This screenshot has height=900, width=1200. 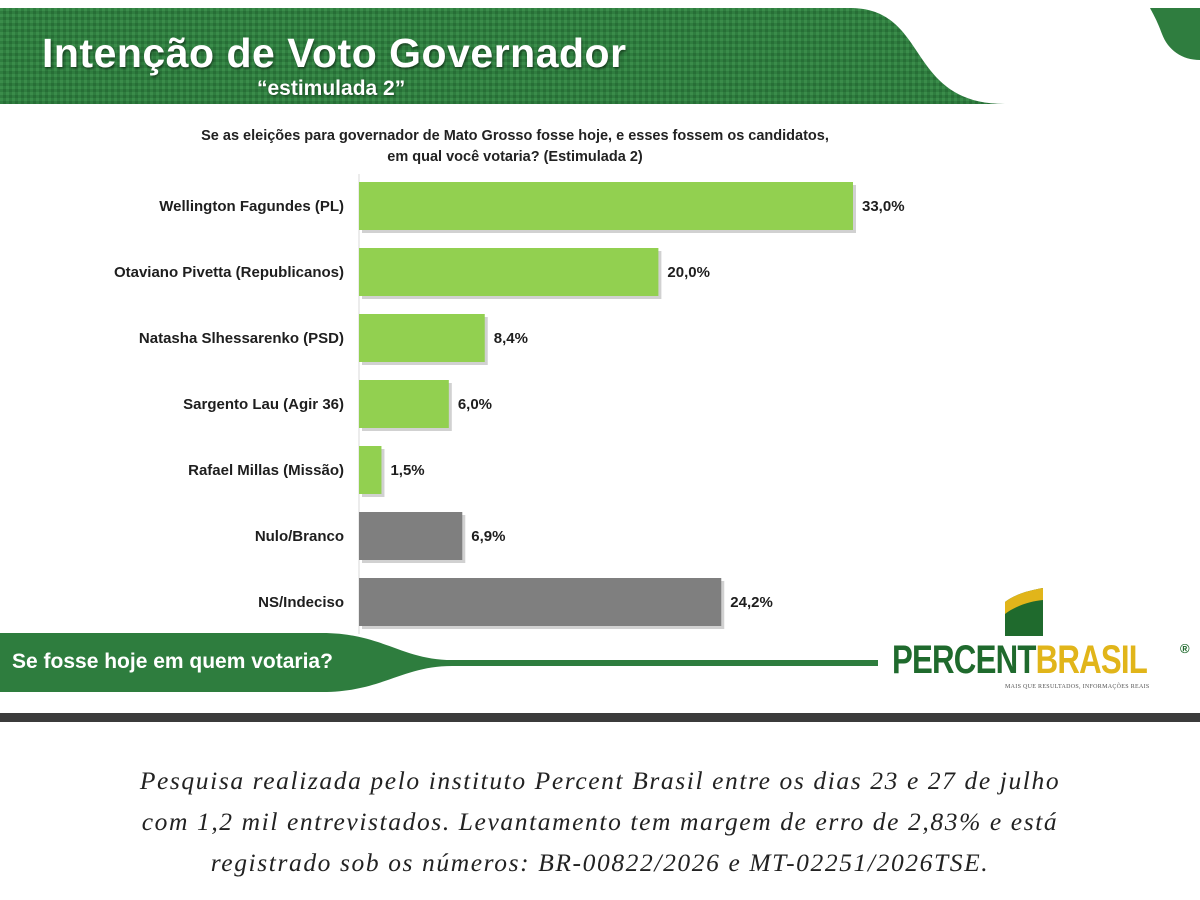 I want to click on category-label: Nulo/Branco, so click(x=299, y=536).